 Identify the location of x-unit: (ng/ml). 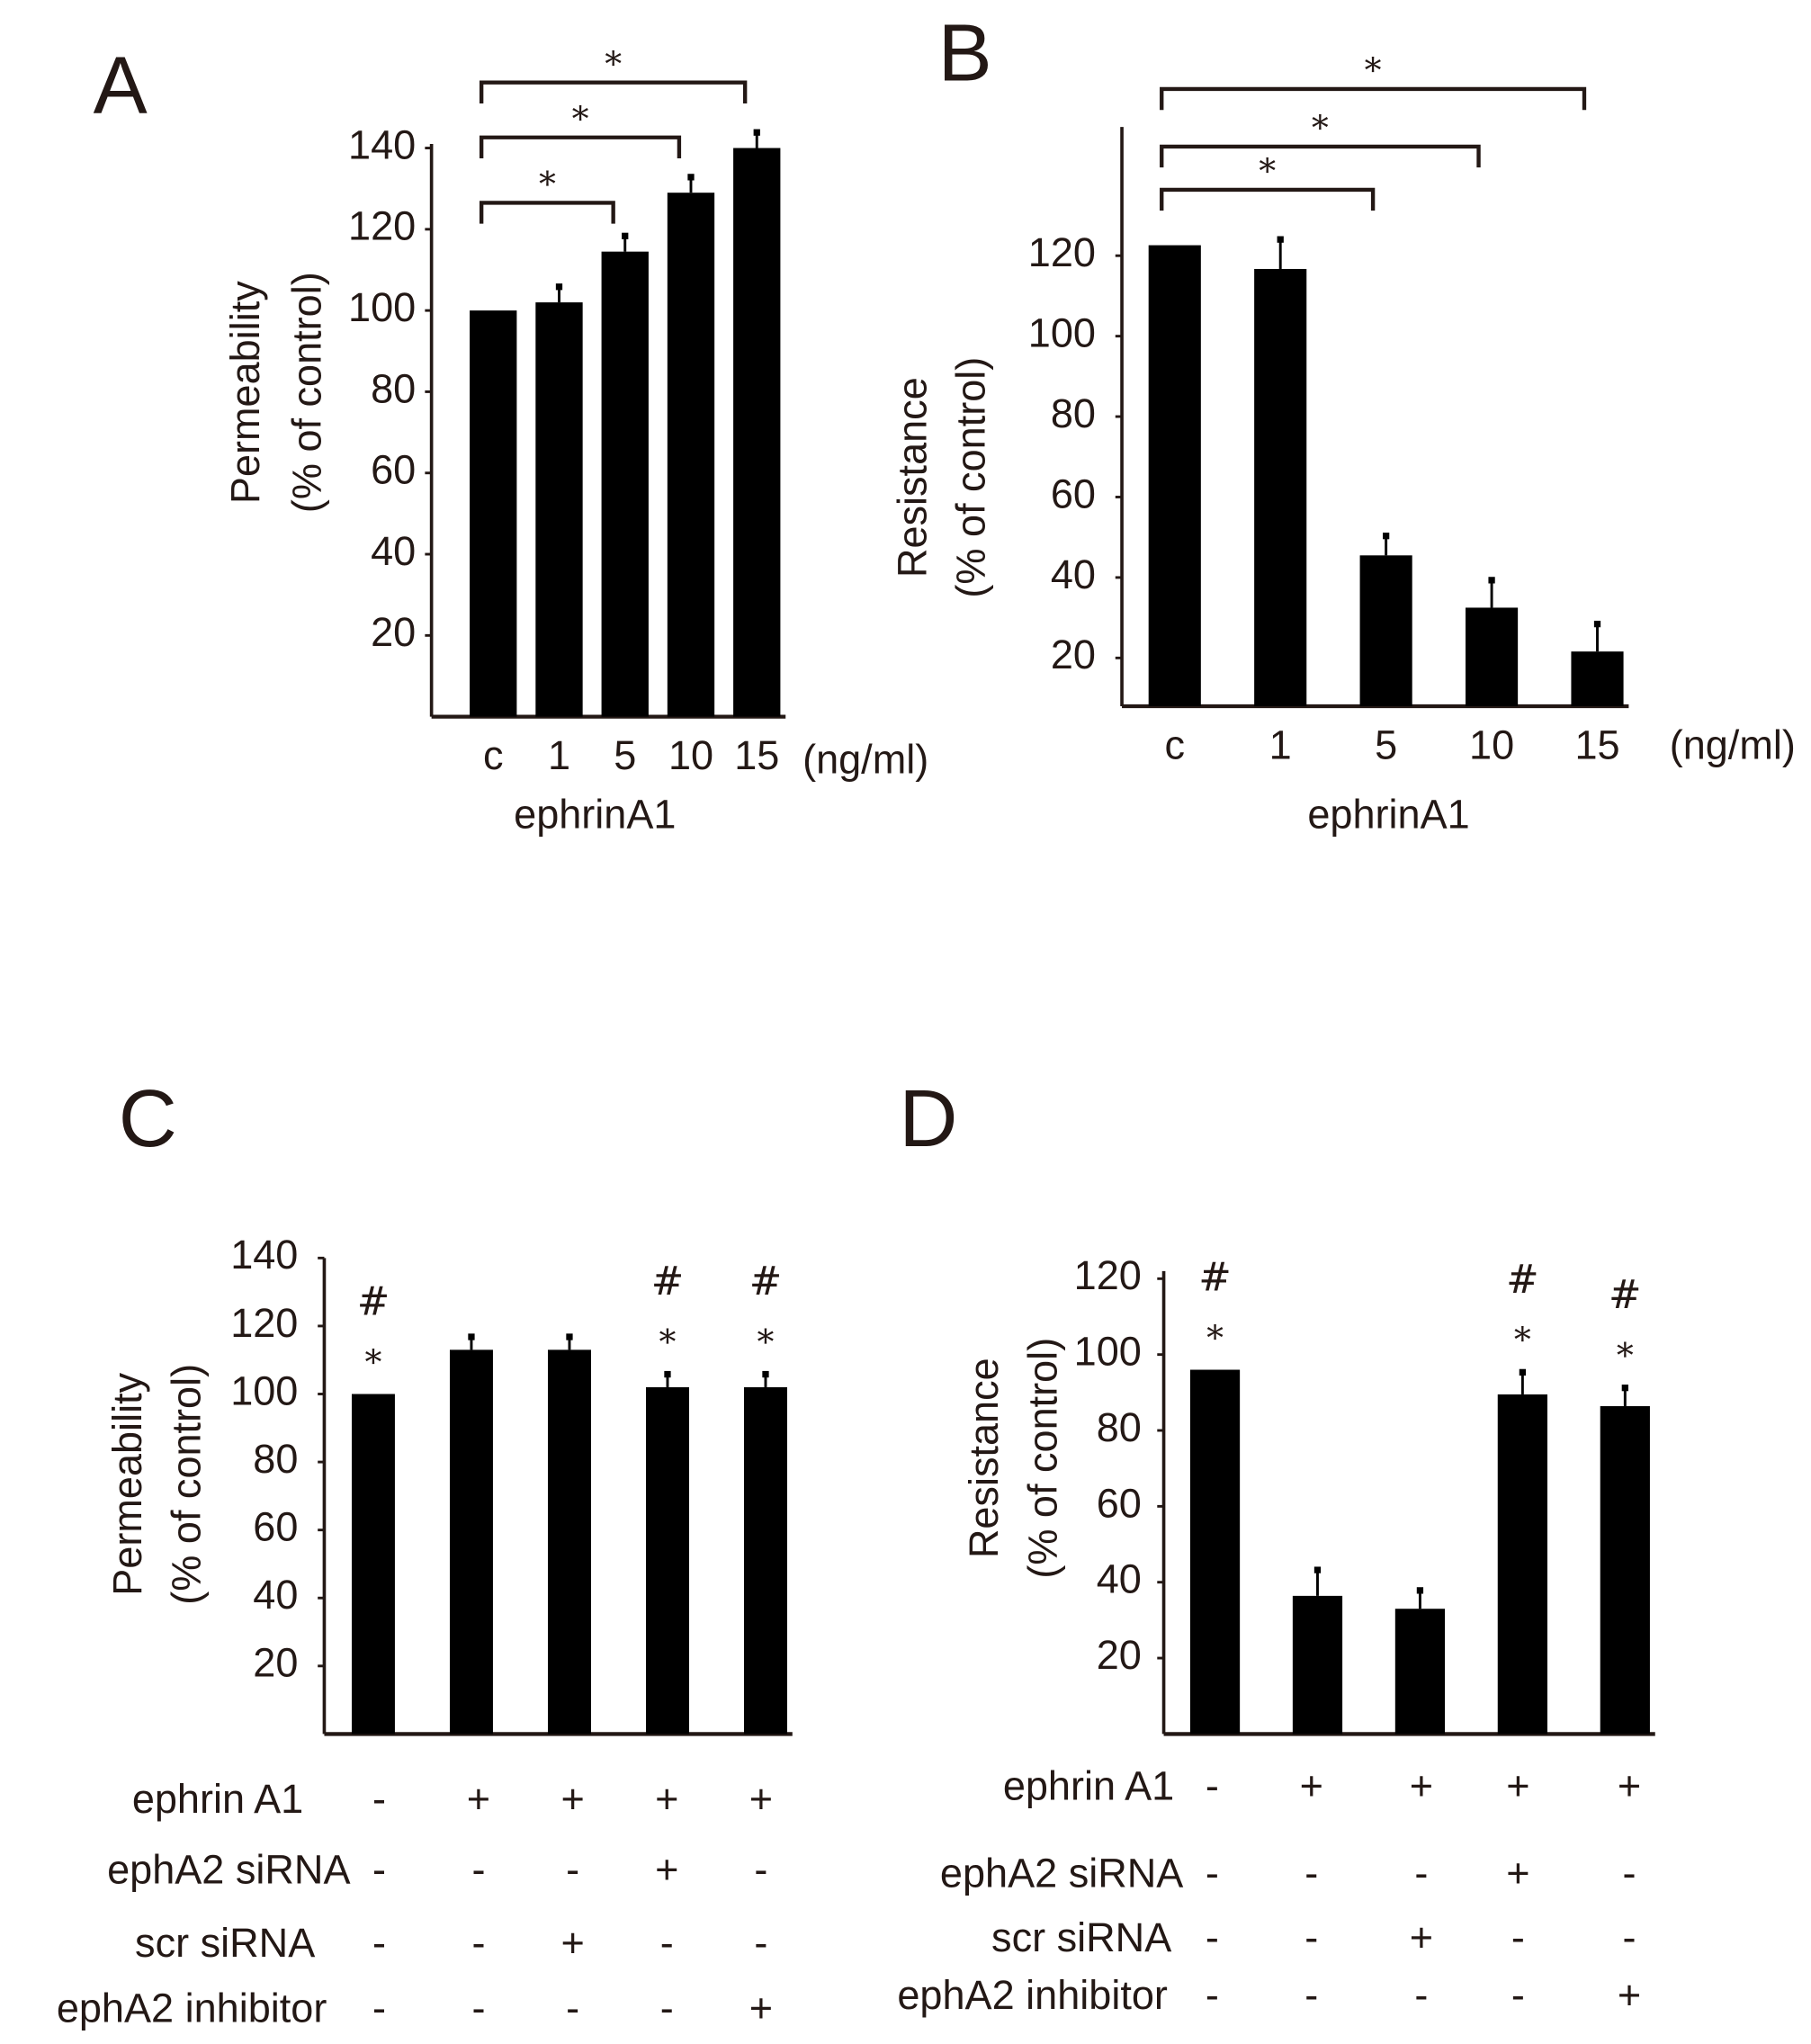
(865, 759).